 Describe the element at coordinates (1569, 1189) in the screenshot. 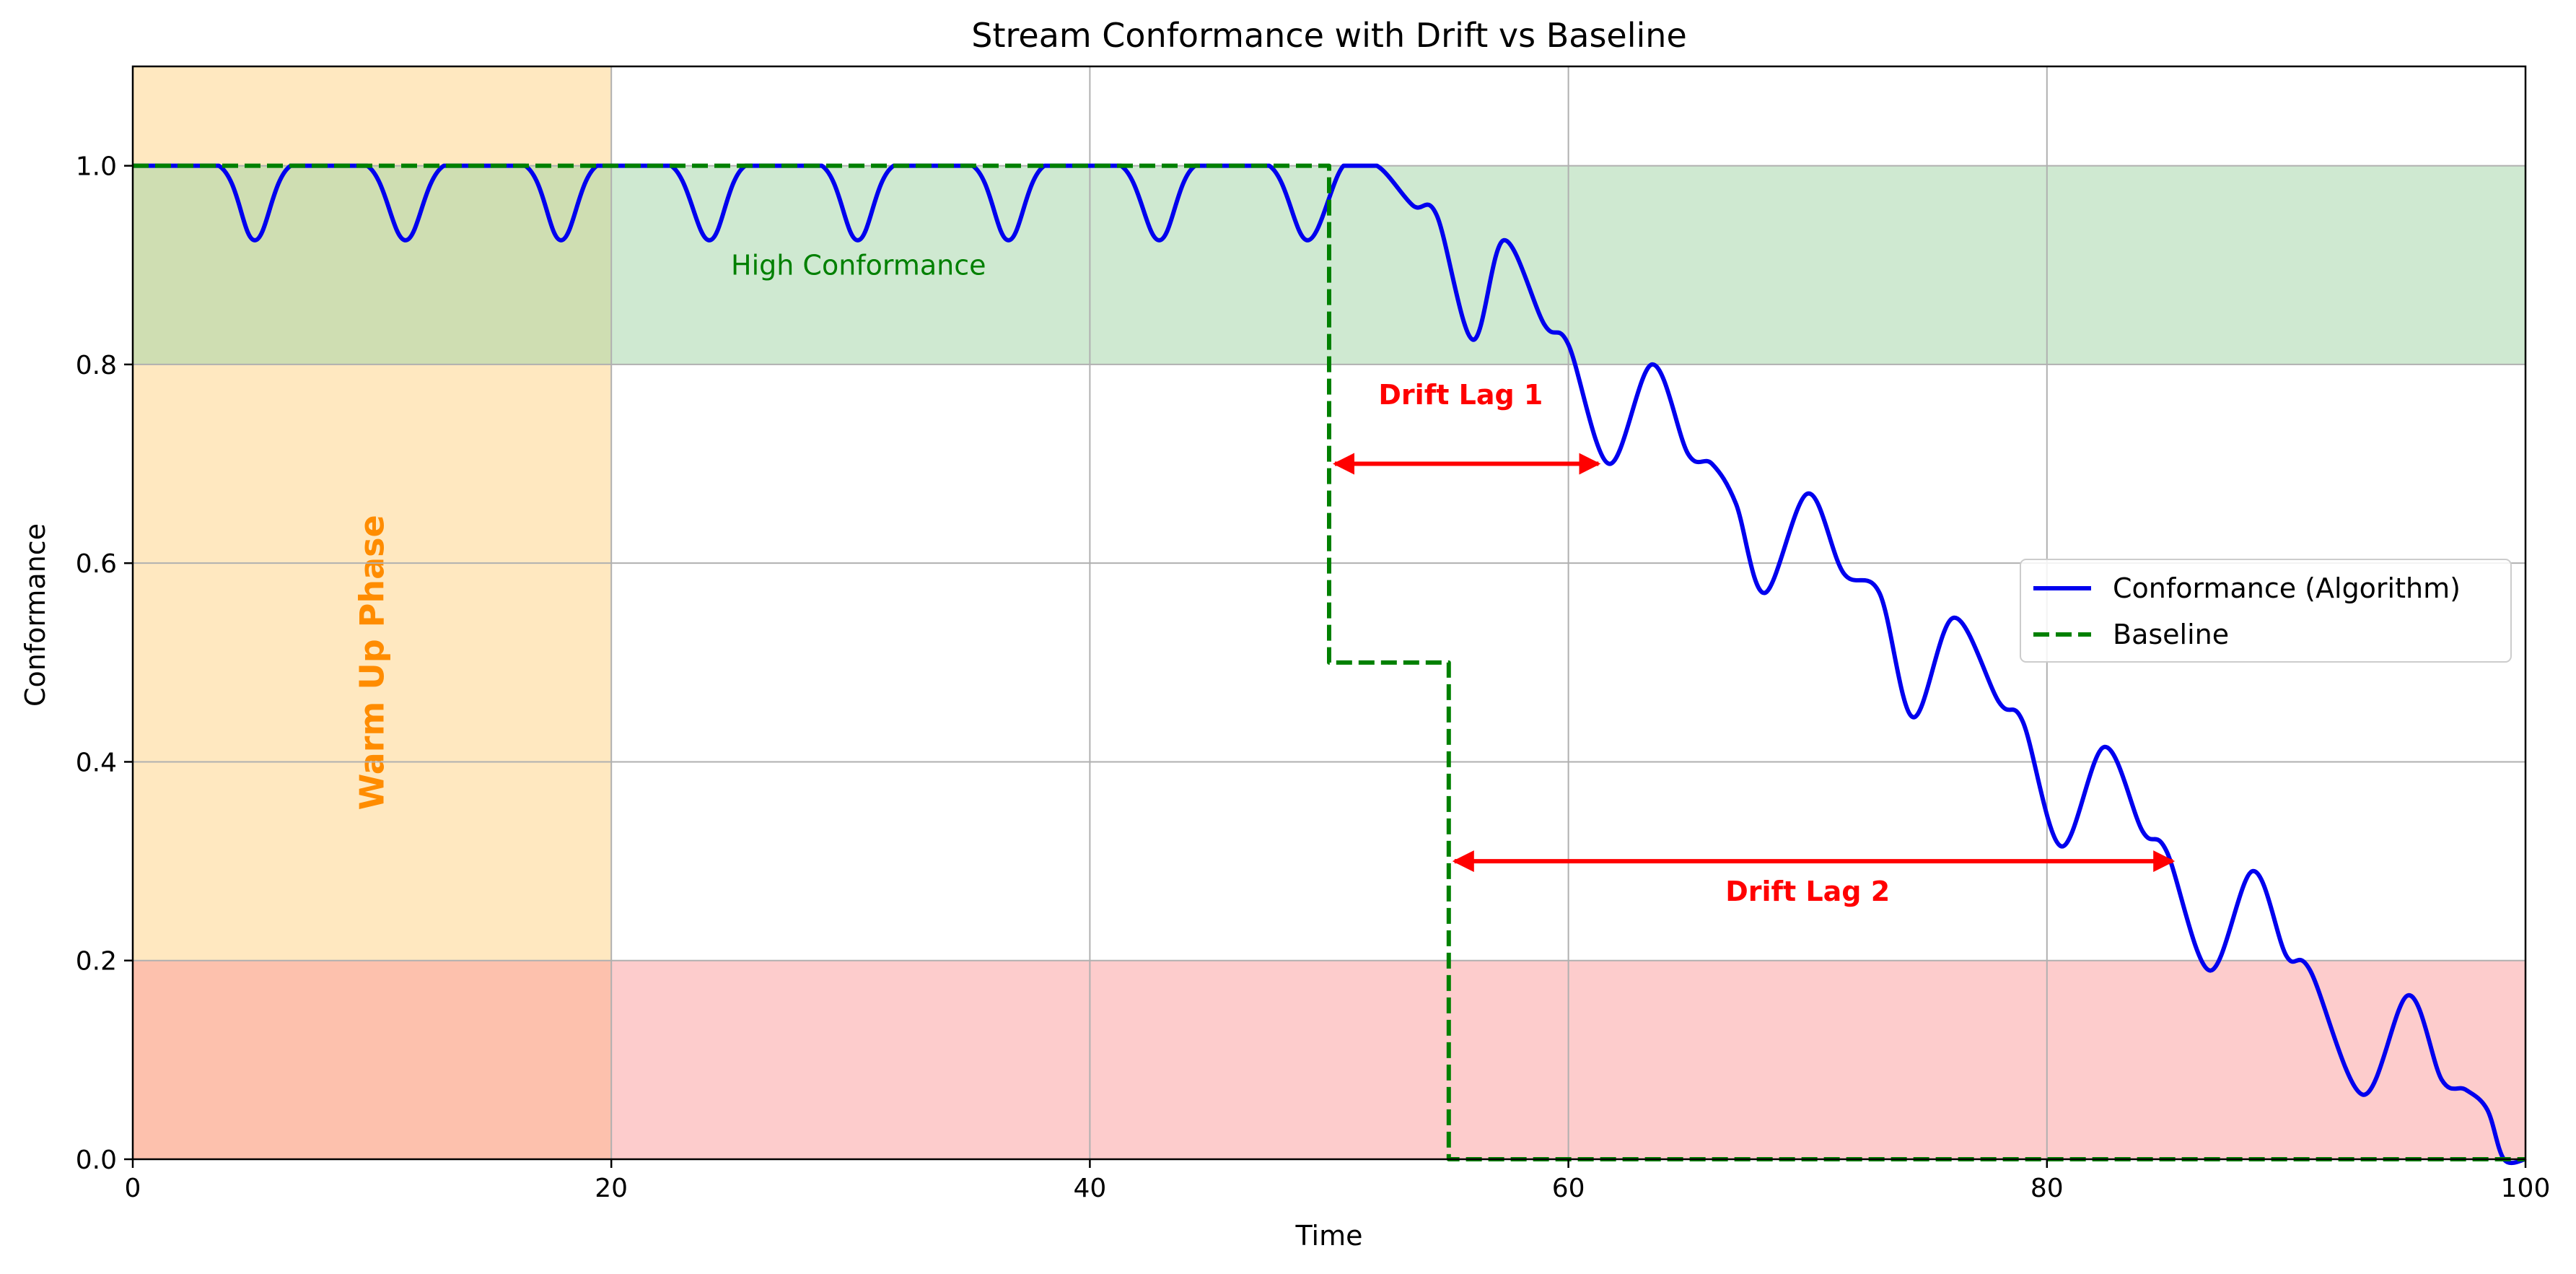

I see `x-tick-label-3: 60` at that location.